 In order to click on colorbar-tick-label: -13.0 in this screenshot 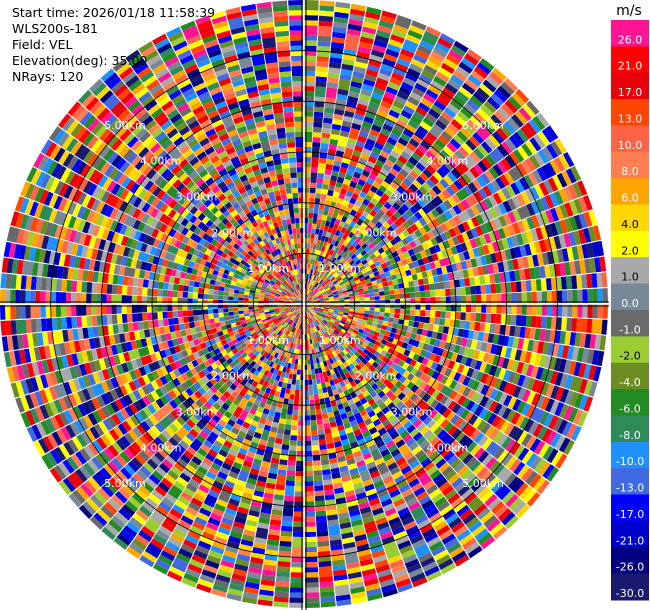, I will do `click(630, 488)`.